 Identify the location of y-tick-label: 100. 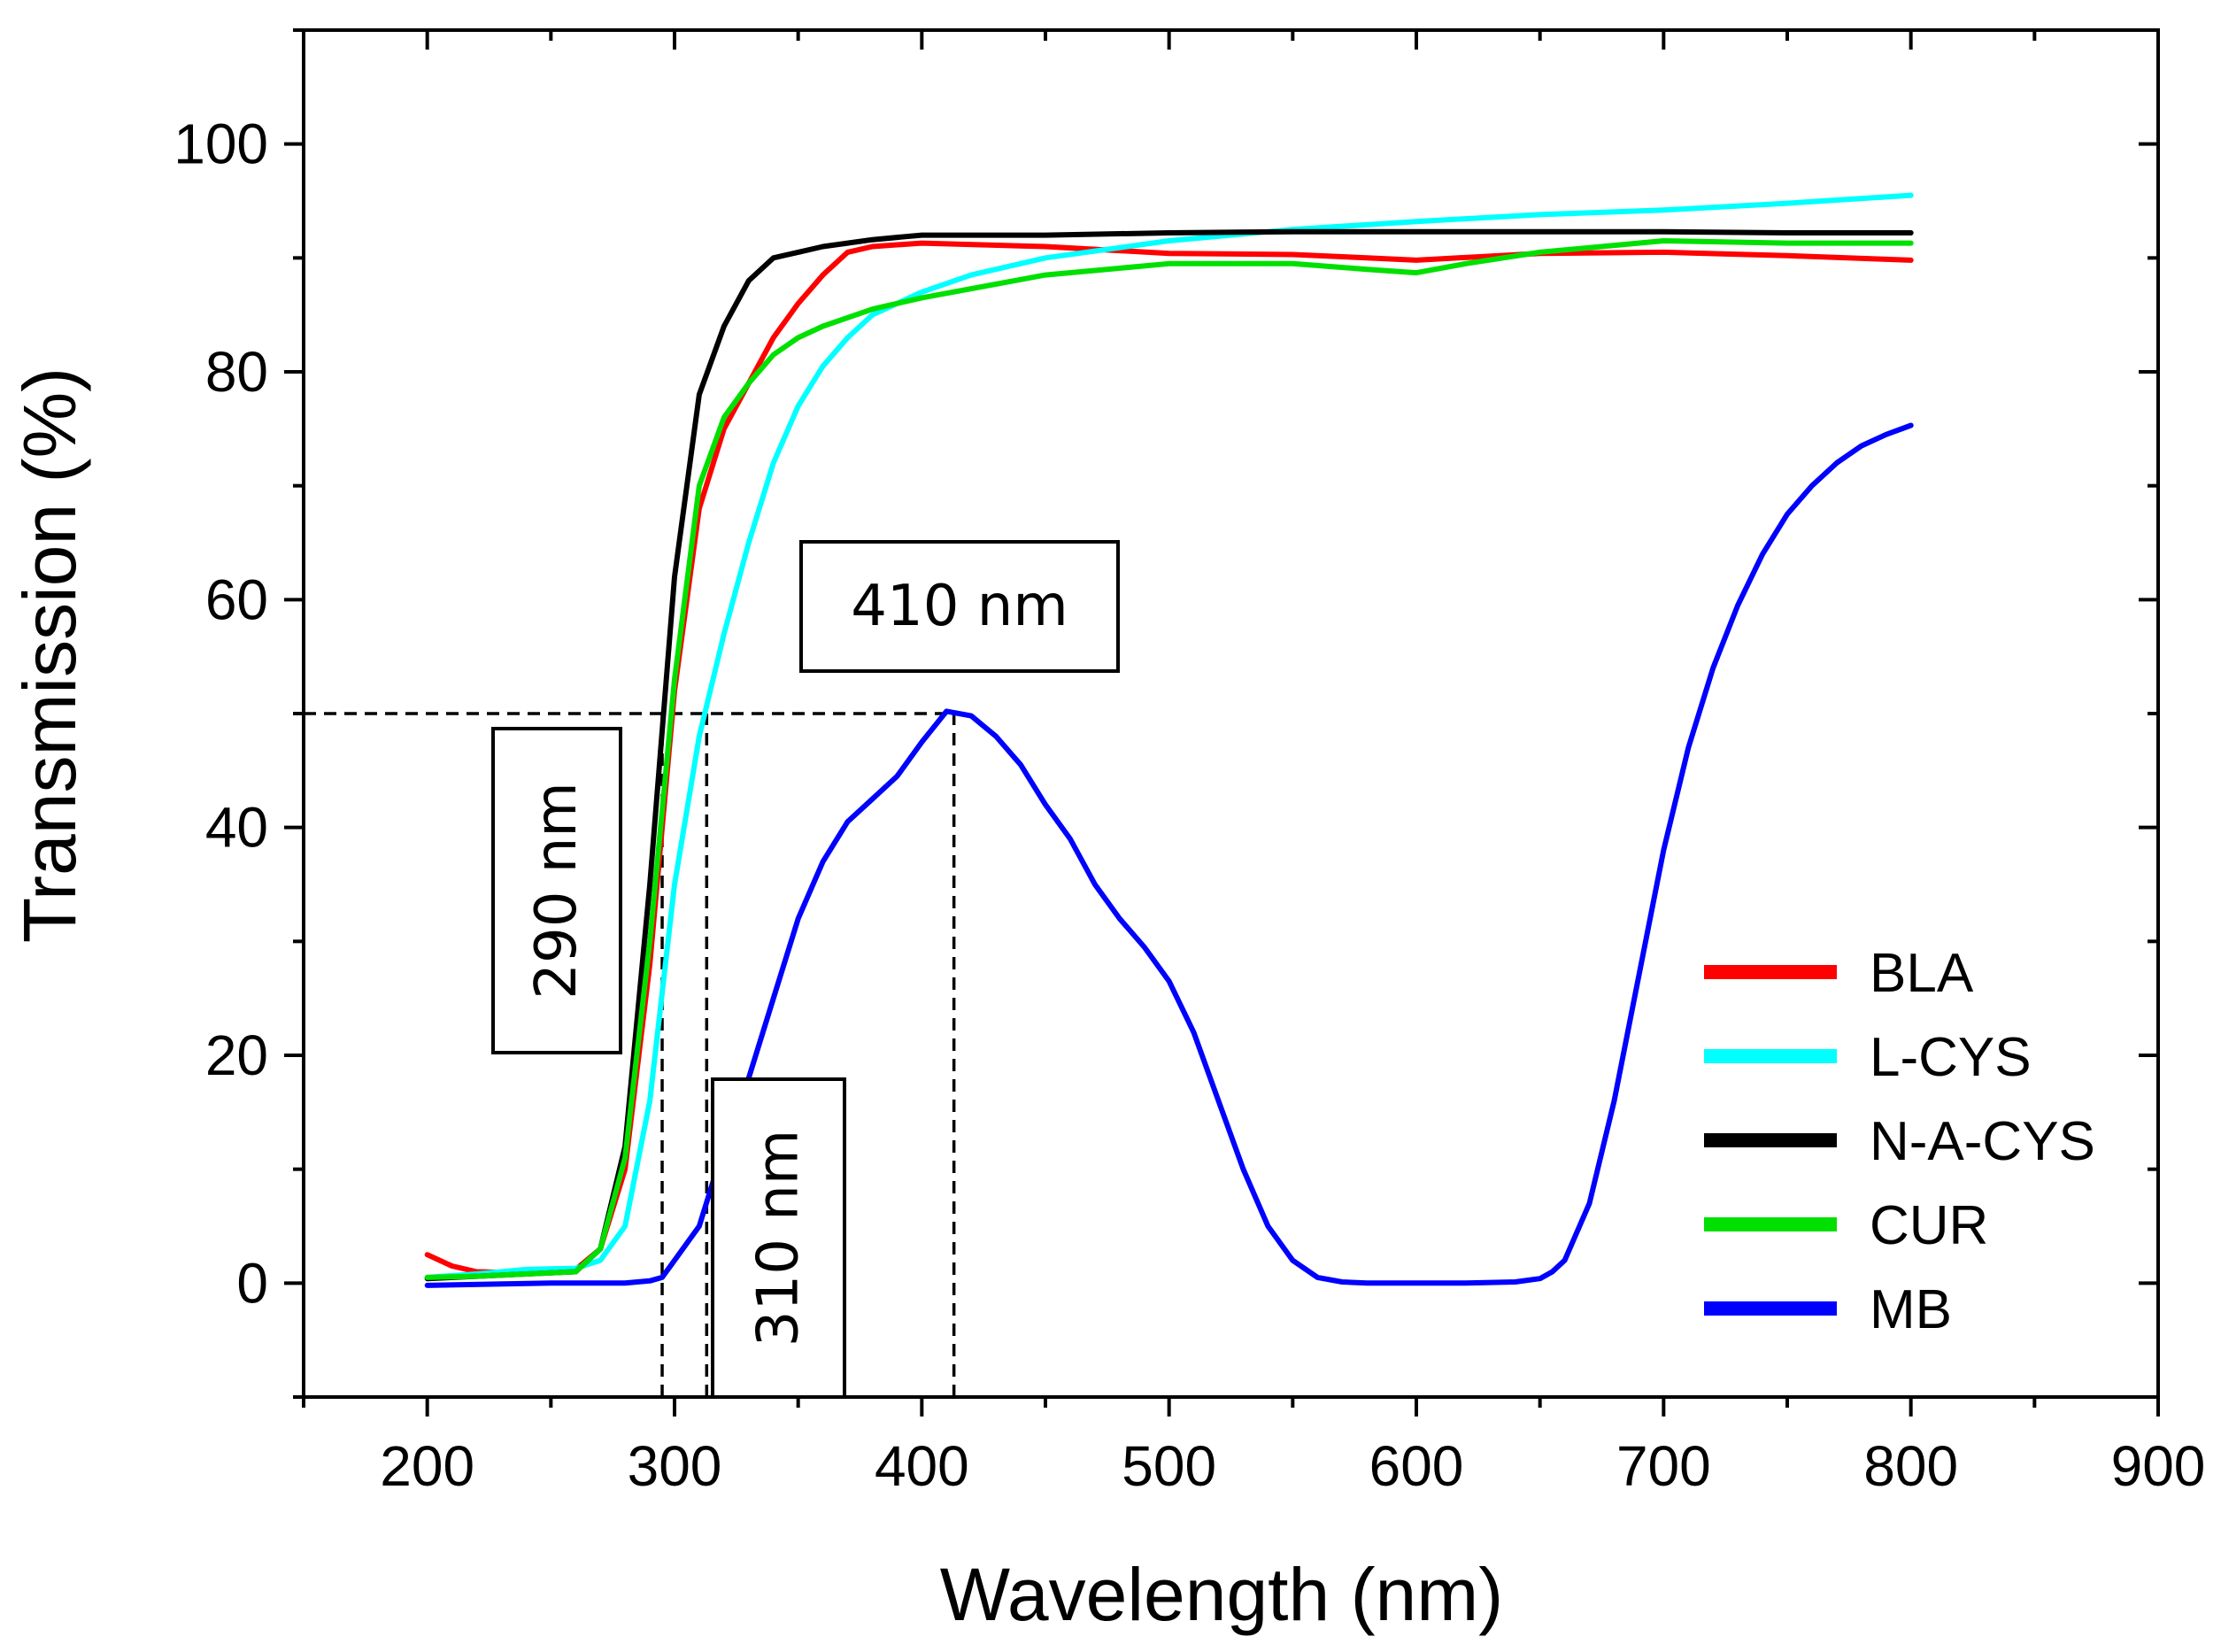
(221, 144).